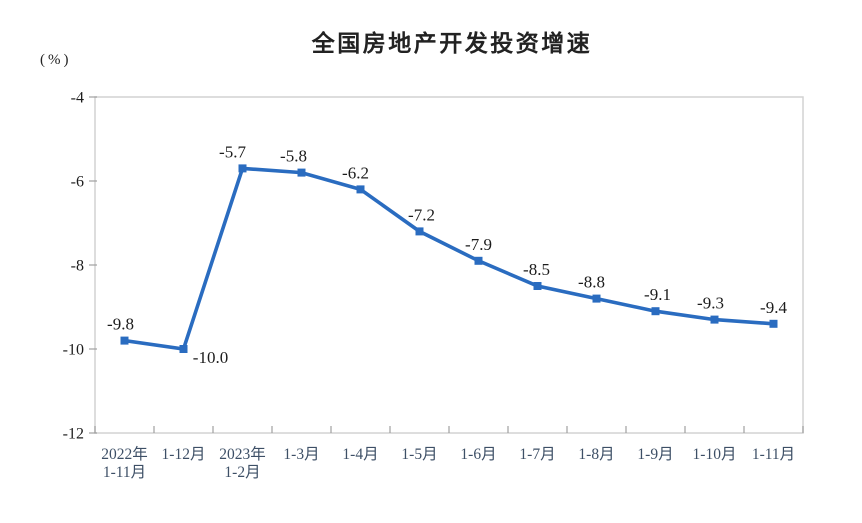  I want to click on data-point-label: -5.8, so click(293, 156).